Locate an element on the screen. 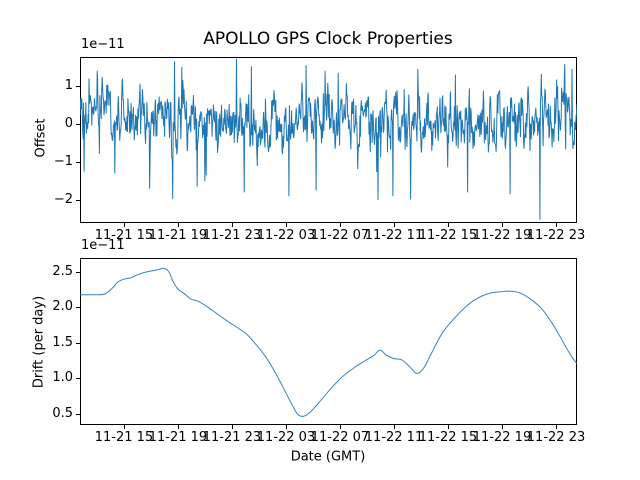 The image size is (640, 480). offset-exponent-label-bottom: 1e−11 is located at coordinates (103, 245).